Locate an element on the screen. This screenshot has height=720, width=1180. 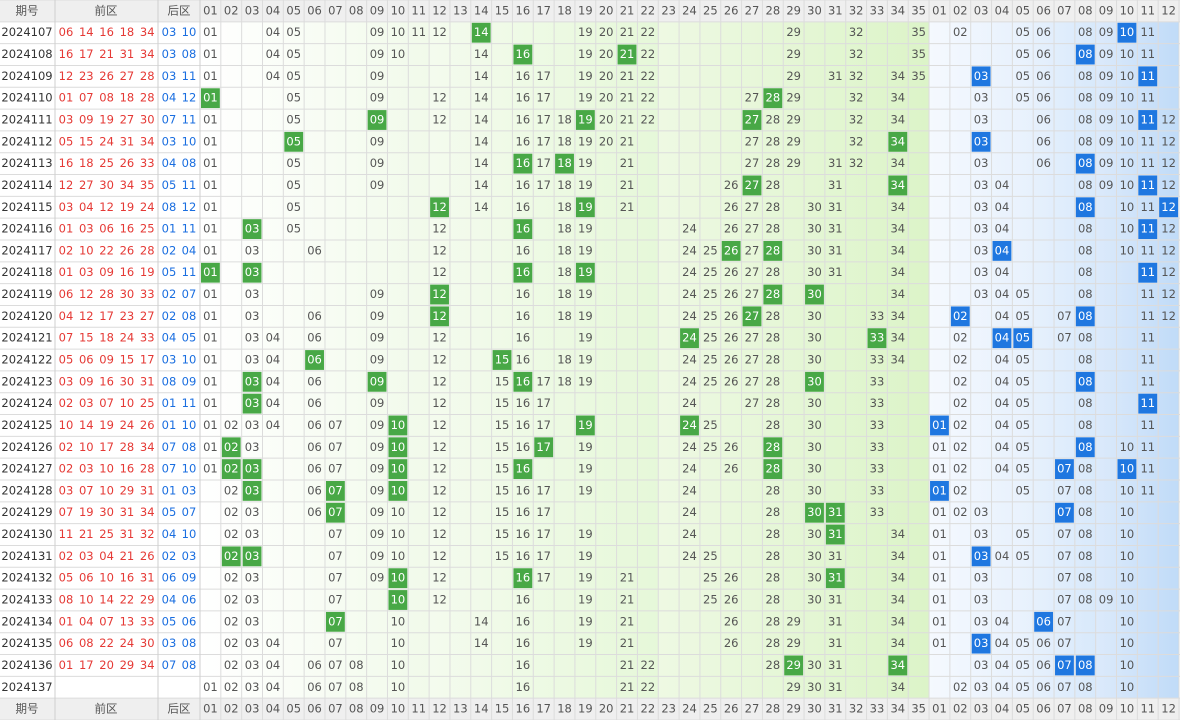
front-draw: 07 is located at coordinates (66, 512).